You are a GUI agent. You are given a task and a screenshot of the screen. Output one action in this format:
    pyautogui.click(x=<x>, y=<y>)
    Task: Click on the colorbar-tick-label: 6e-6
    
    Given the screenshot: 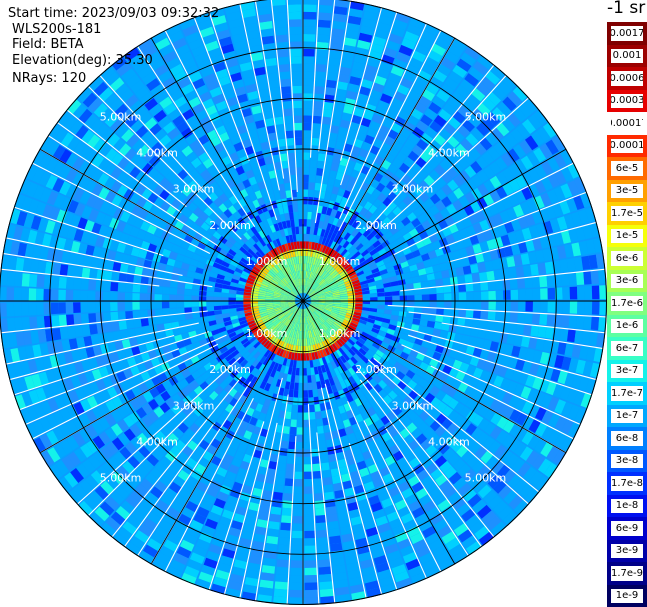 What is the action you would take?
    pyautogui.click(x=627, y=258)
    